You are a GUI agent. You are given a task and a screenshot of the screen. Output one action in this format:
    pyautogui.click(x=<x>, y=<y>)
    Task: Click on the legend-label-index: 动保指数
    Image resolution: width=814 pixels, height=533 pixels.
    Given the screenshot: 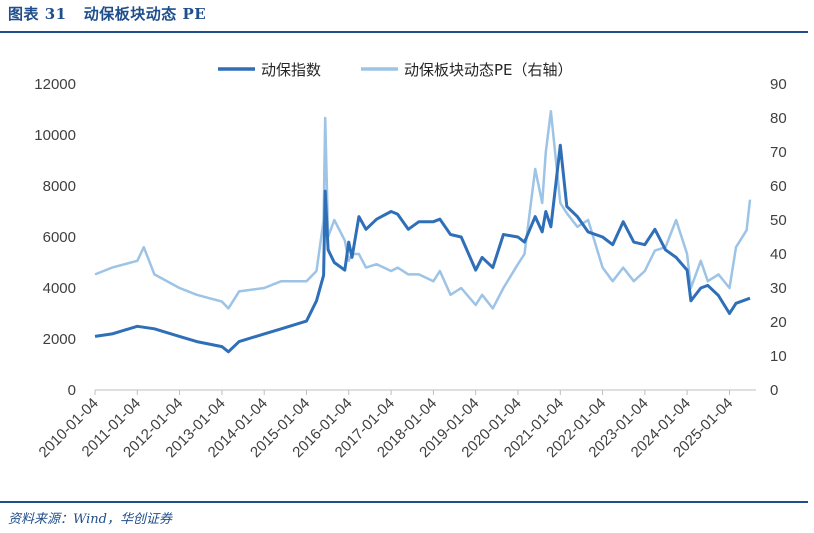 What is the action you would take?
    pyautogui.click(x=291, y=70)
    